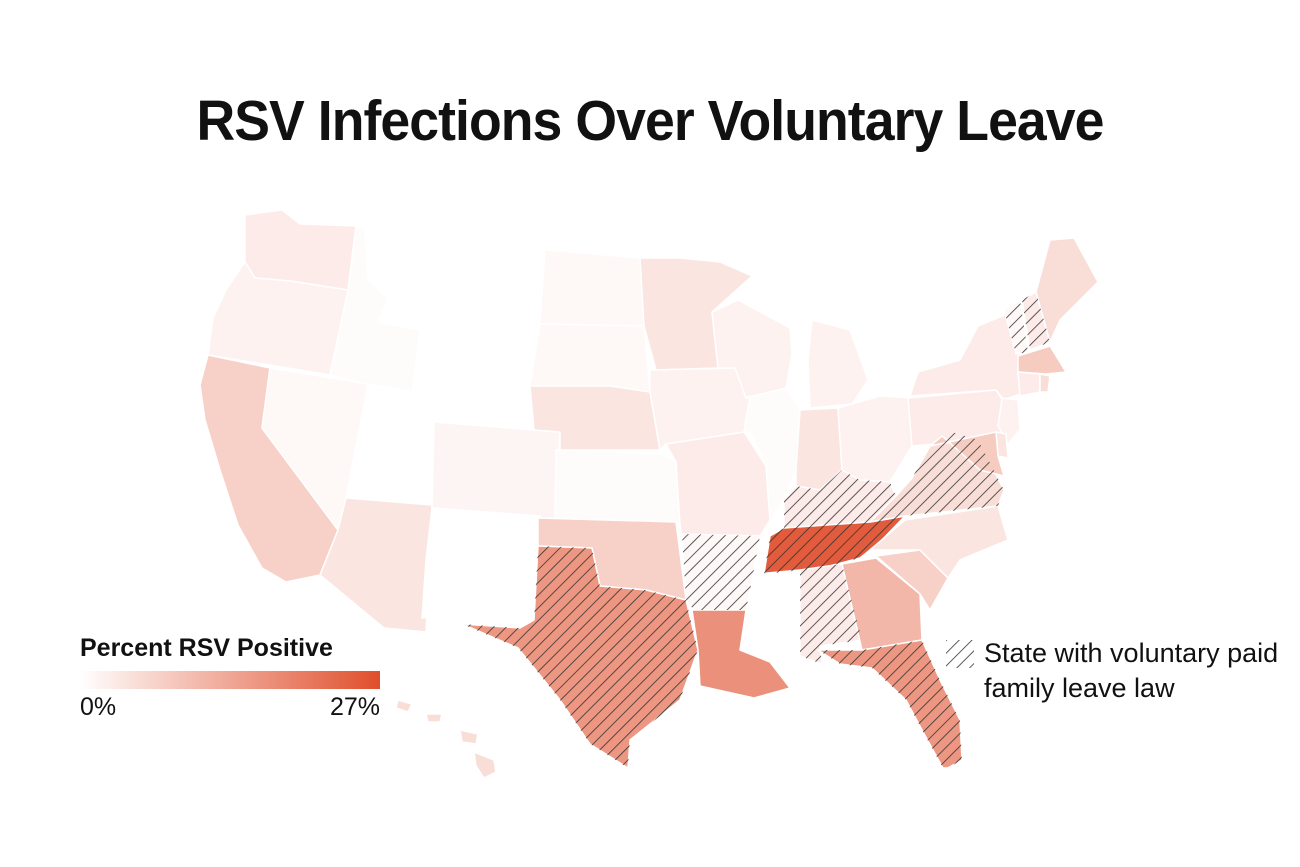 The height and width of the screenshot is (867, 1300). I want to click on legend-min-label: 0%, so click(98, 707).